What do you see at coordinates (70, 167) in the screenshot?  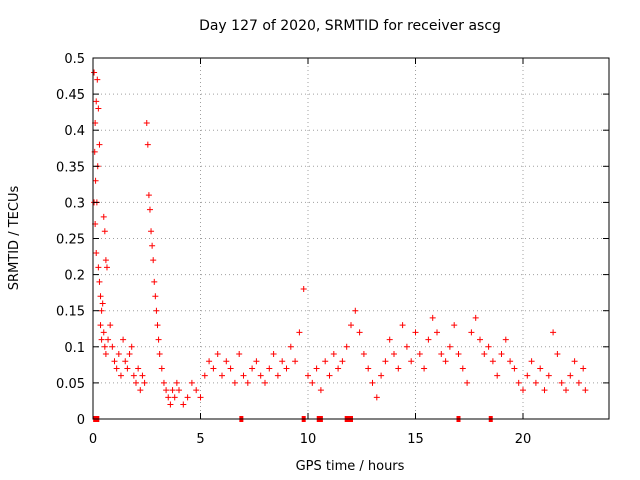 I see `y-tick-label: 0.35` at bounding box center [70, 167].